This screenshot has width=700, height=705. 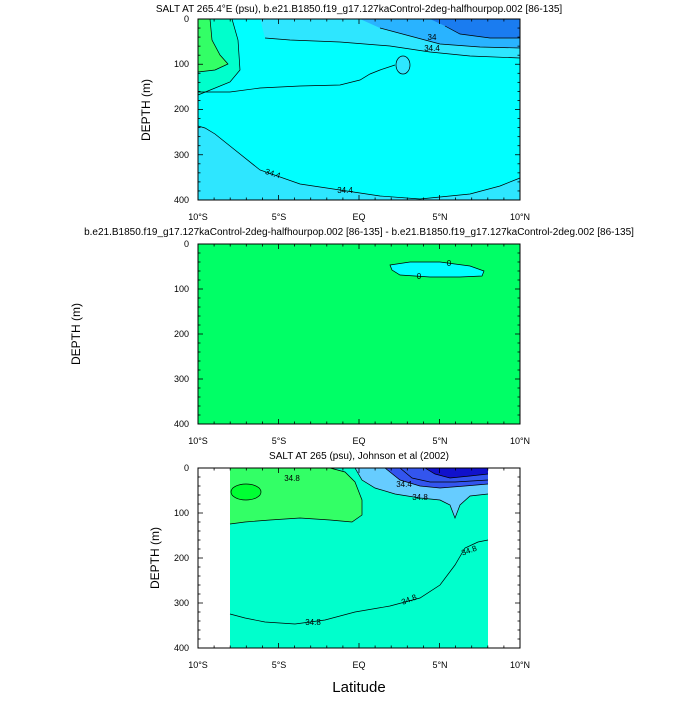 I want to click on panel-1-y-axis-title: DEPTH (m), so click(x=146, y=110).